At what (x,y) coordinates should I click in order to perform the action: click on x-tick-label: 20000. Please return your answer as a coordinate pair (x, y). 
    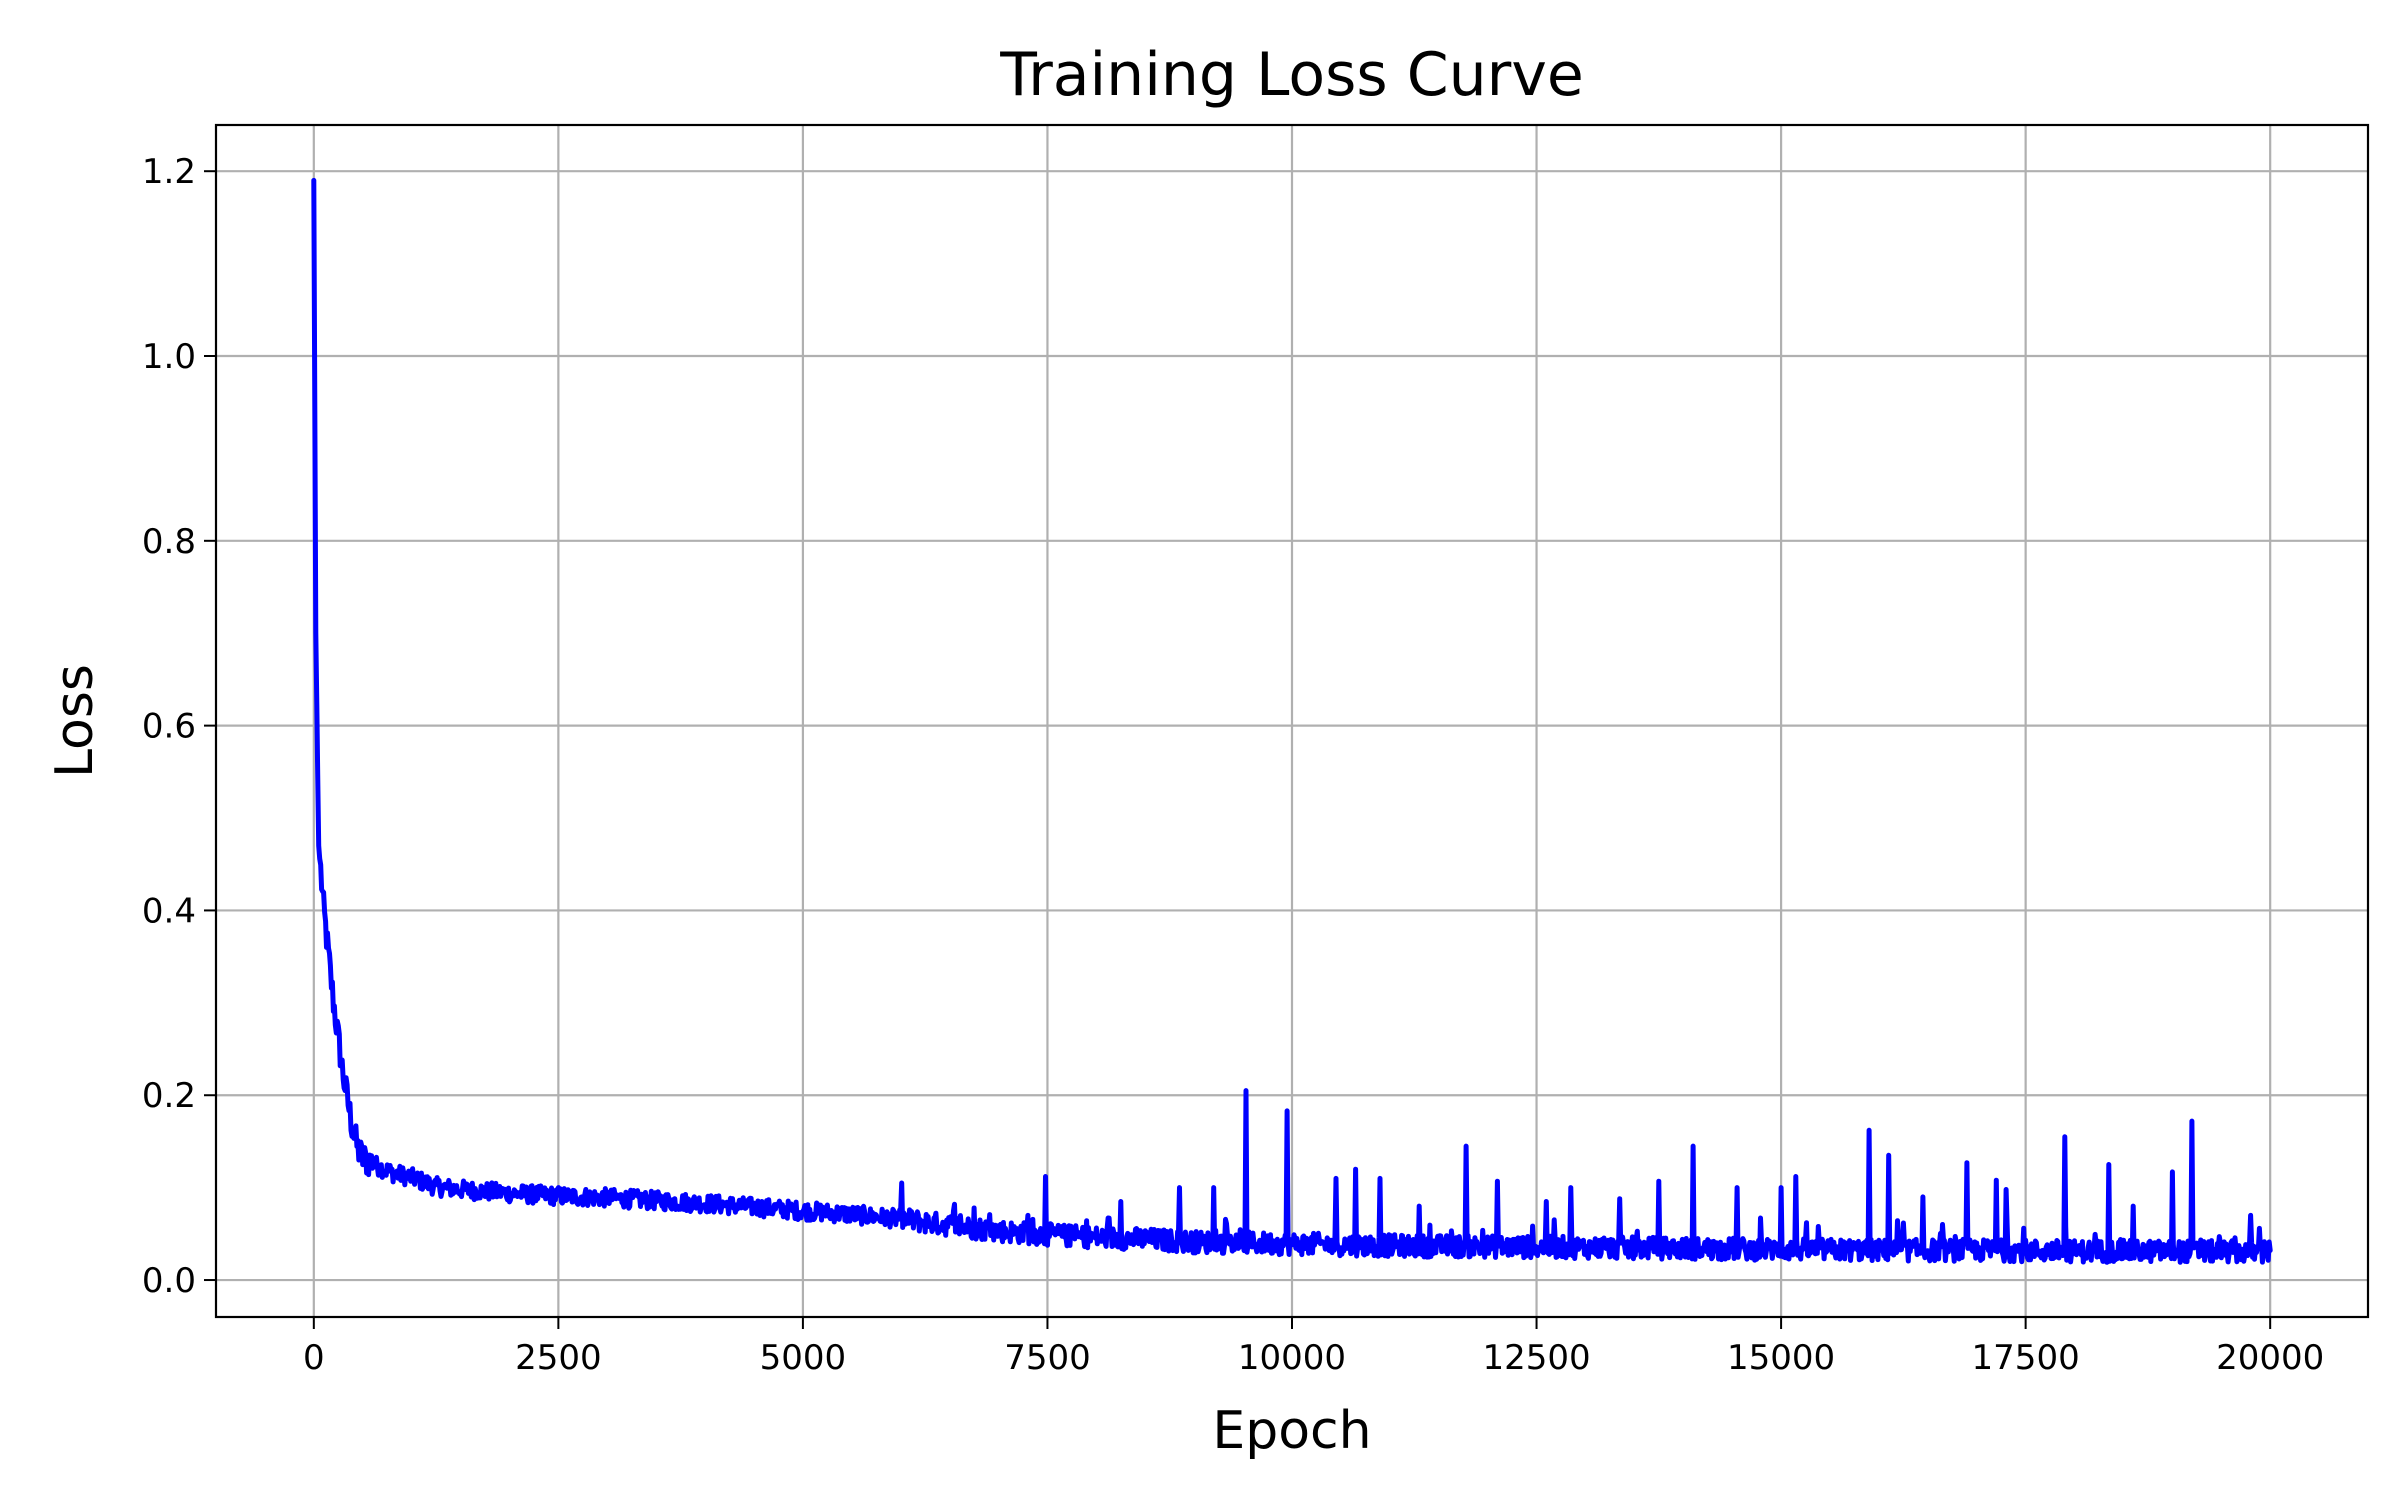
    Looking at the image, I should click on (2270, 1358).